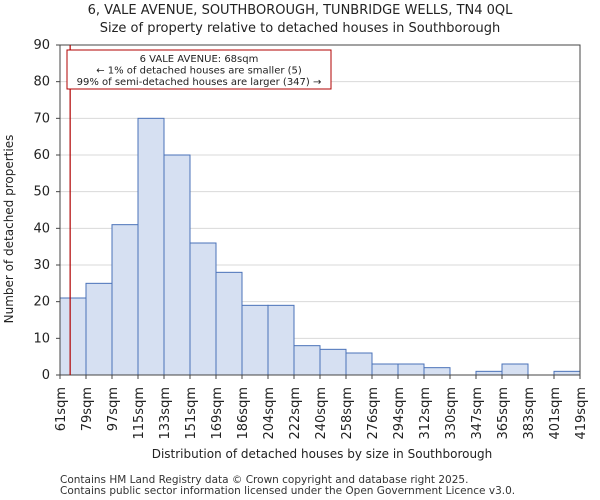 Image resolution: width=600 pixels, height=500 pixels. I want to click on x-tick-label: 294sqm, so click(399, 413).